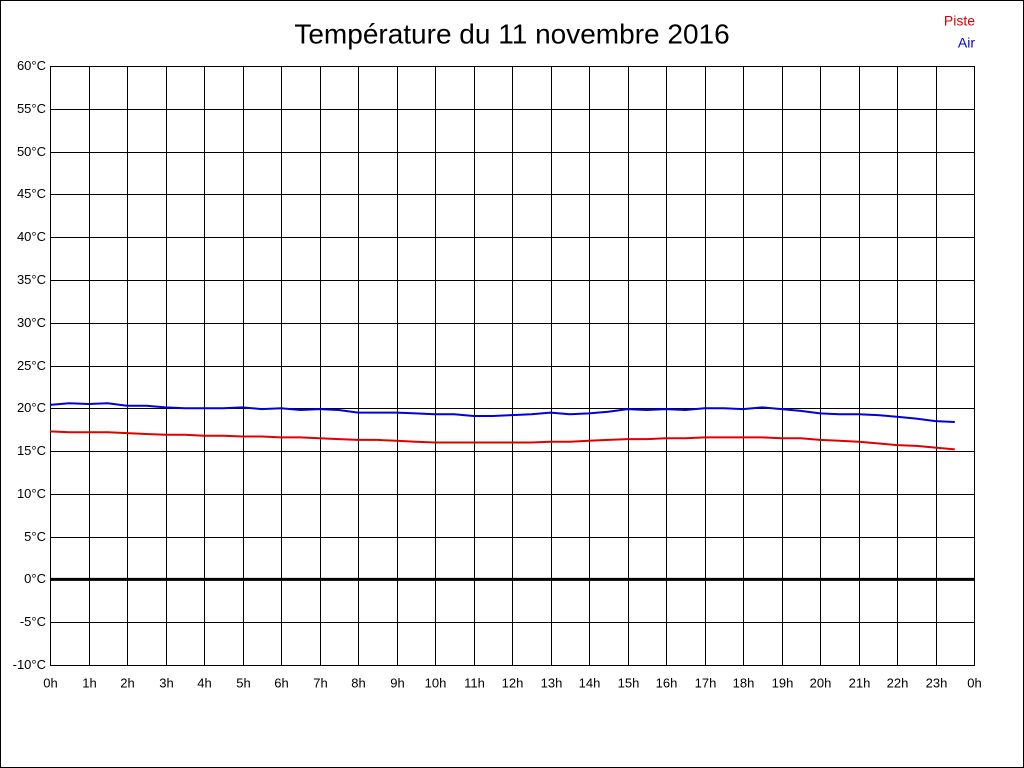  Describe the element at coordinates (860, 682) in the screenshot. I see `x-tick-label: 21h` at that location.